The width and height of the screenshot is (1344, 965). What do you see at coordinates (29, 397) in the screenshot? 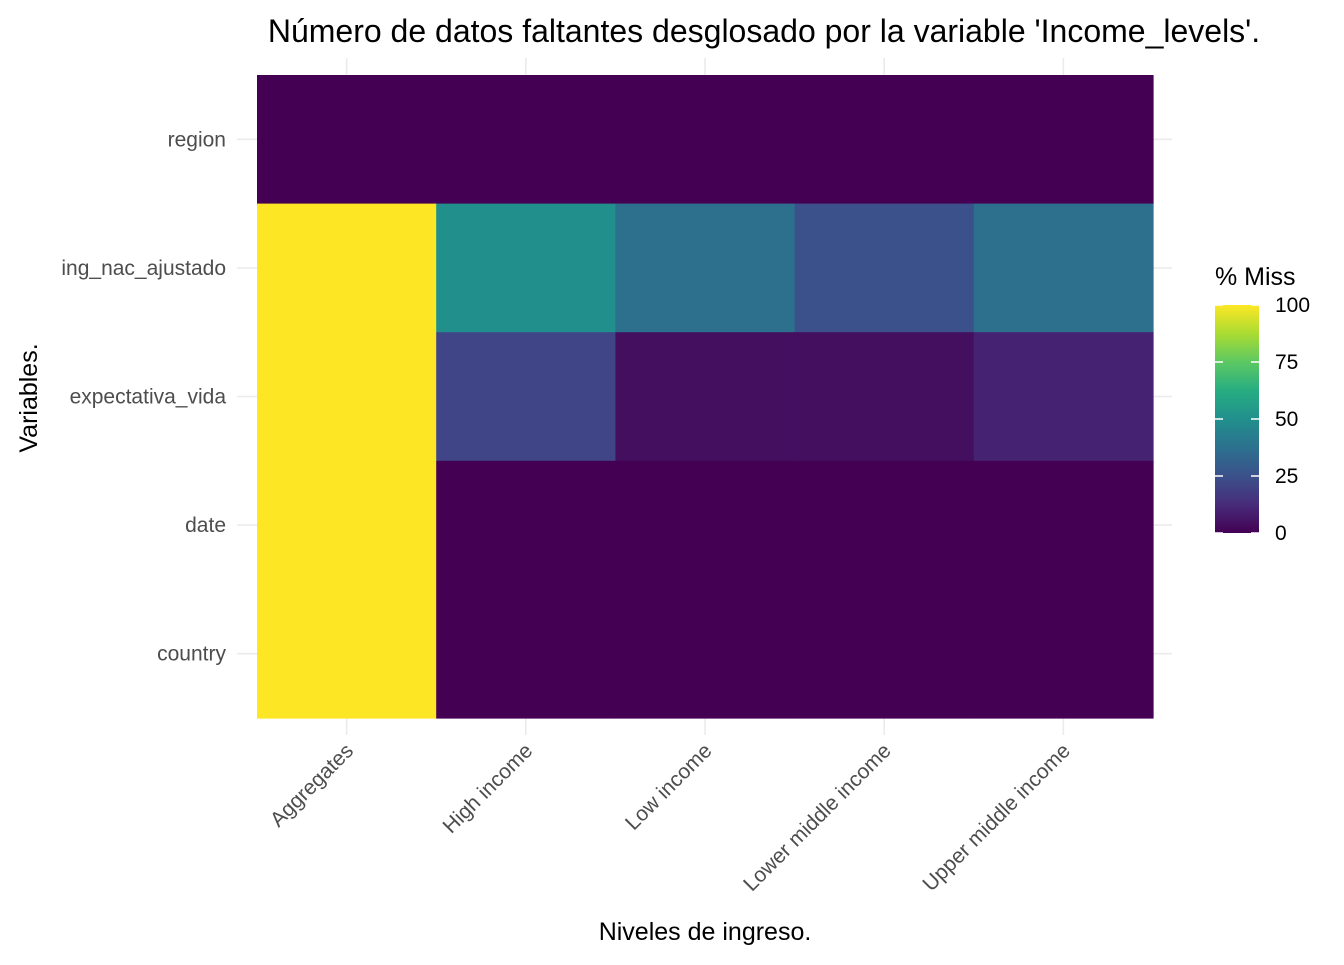
I see `y-axis-title: Variables.` at bounding box center [29, 397].